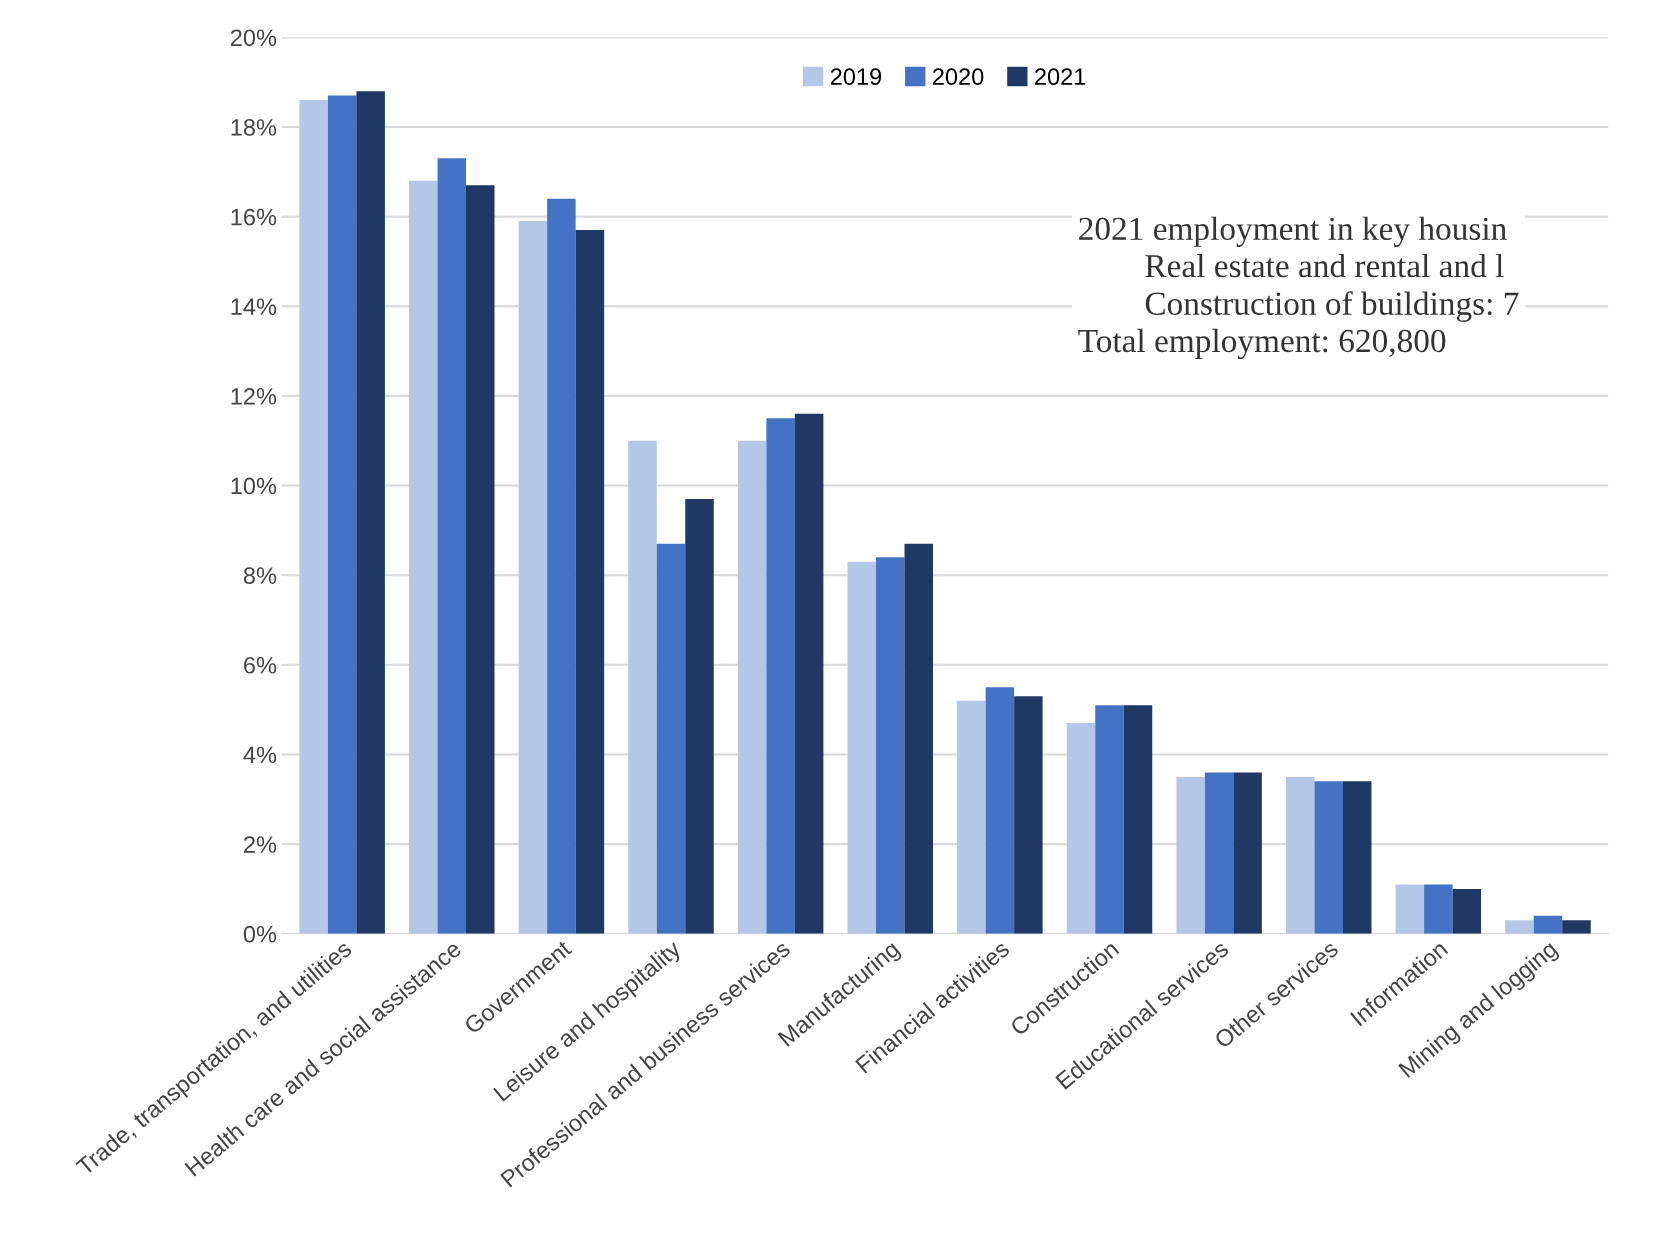 Image resolution: width=1658 pixels, height=1245 pixels. What do you see at coordinates (260, 844) in the screenshot?
I see `y-tick-label: 2%` at bounding box center [260, 844].